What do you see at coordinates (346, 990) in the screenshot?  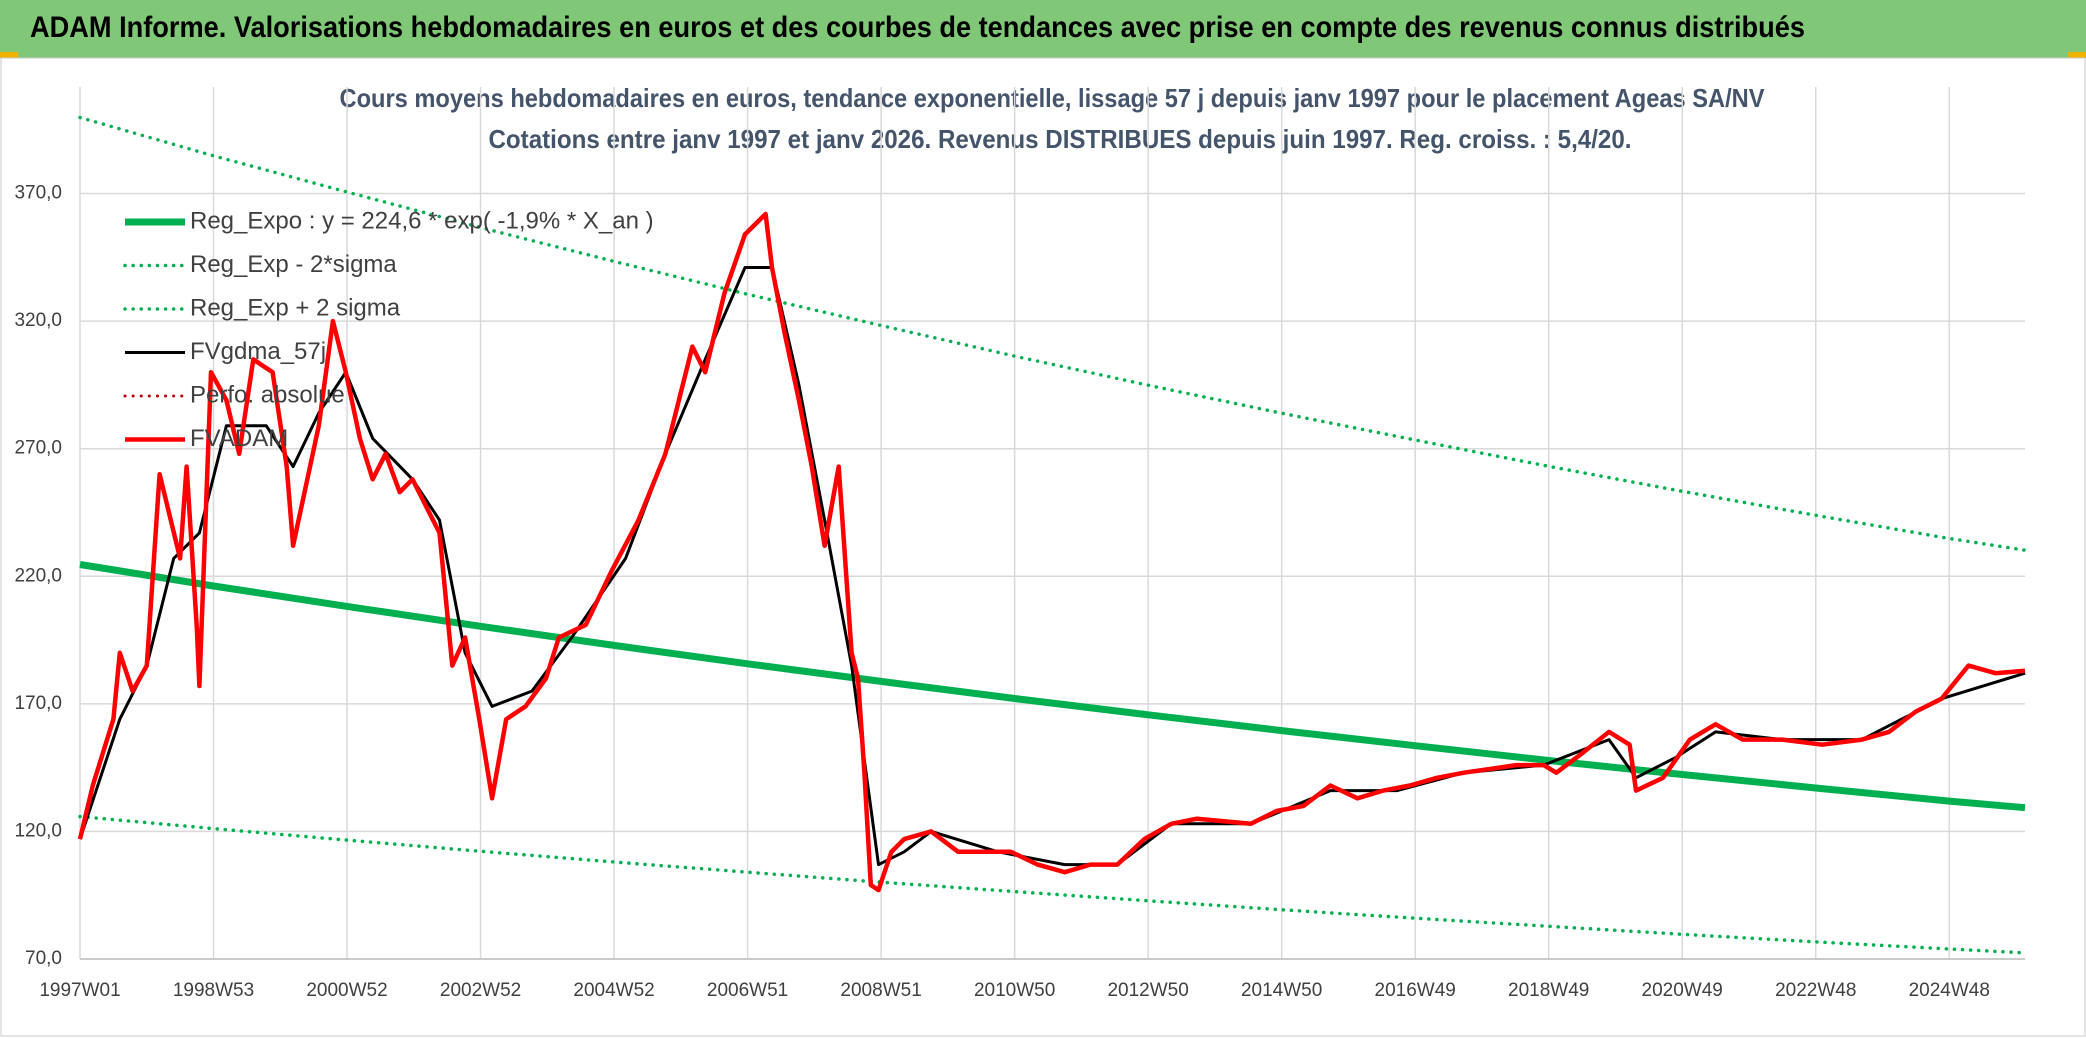 I see `x-tick-label: 2000W52` at bounding box center [346, 990].